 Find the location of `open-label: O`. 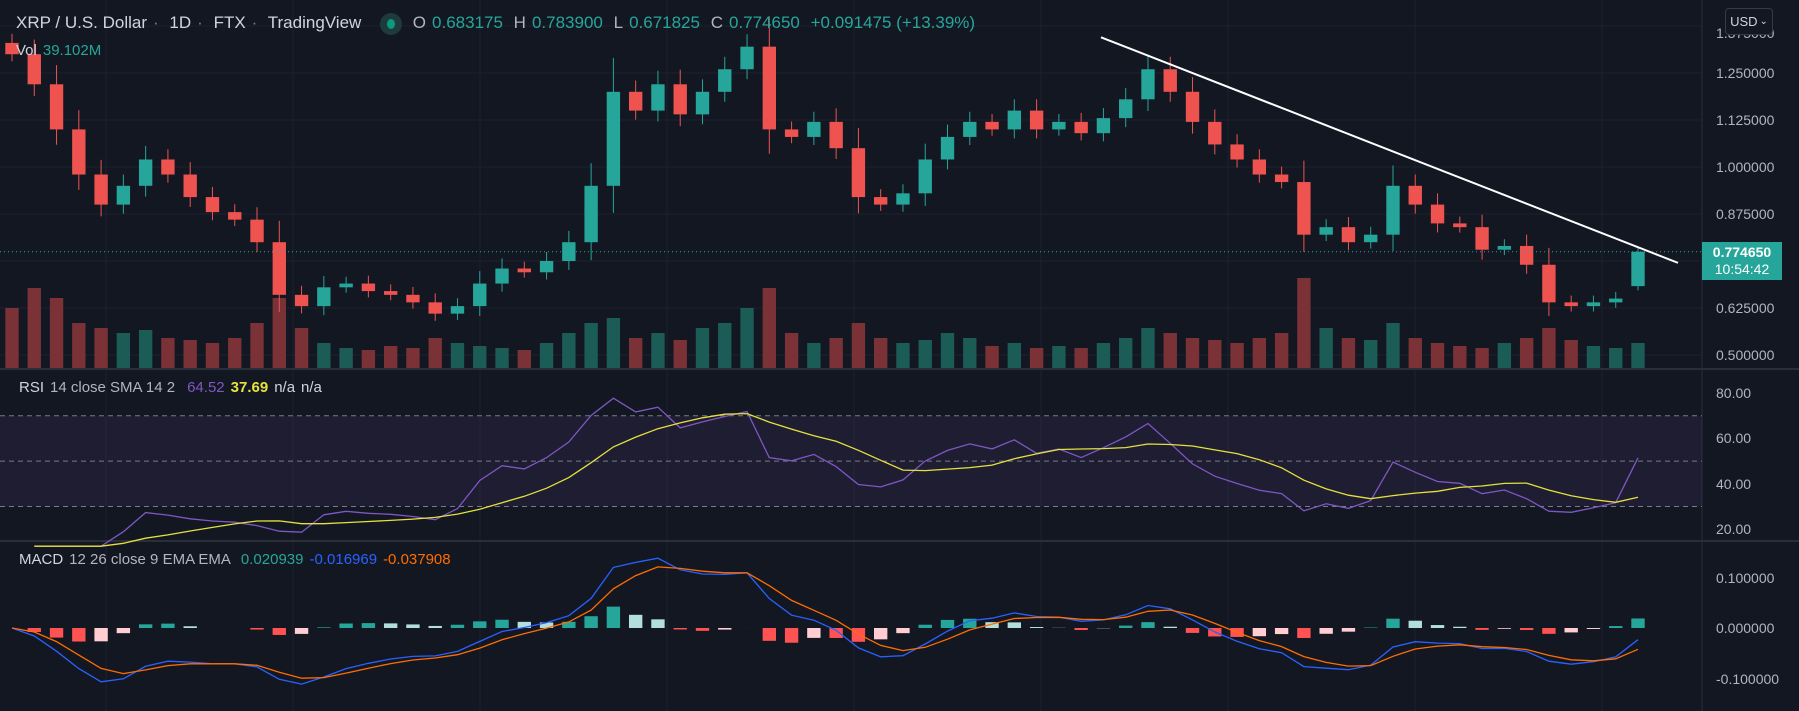

open-label: O is located at coordinates (419, 23).